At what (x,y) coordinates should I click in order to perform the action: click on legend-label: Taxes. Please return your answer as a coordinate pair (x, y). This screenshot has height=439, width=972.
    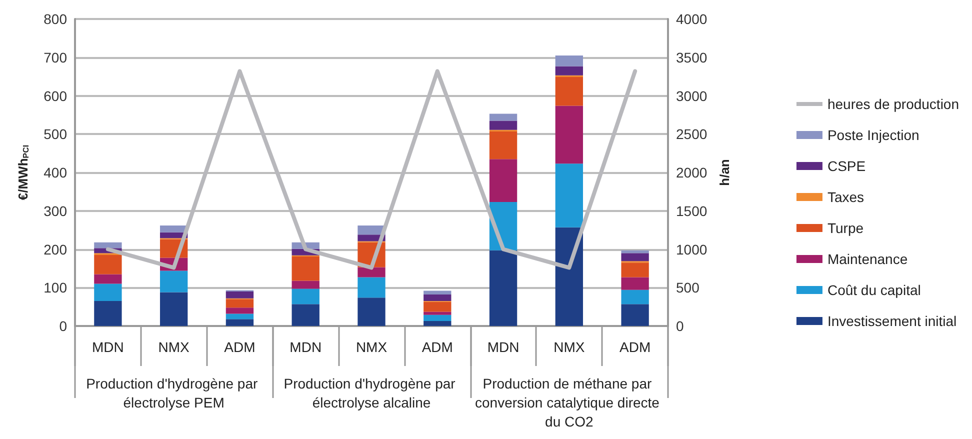
    Looking at the image, I should click on (845, 197).